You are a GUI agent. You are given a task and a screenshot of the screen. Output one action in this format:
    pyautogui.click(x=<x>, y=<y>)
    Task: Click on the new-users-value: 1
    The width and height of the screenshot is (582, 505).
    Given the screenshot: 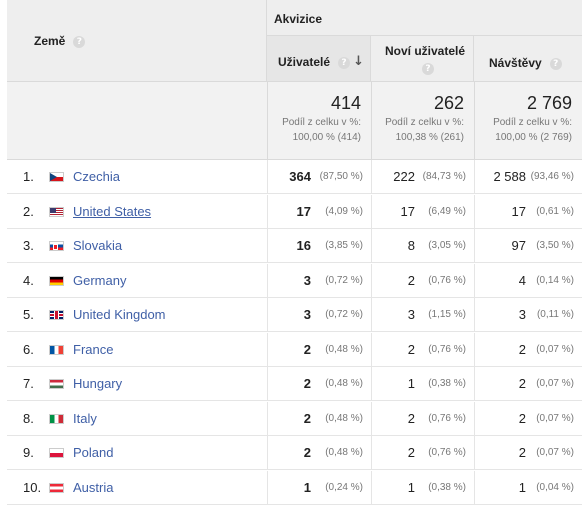 What is the action you would take?
    pyautogui.click(x=411, y=487)
    